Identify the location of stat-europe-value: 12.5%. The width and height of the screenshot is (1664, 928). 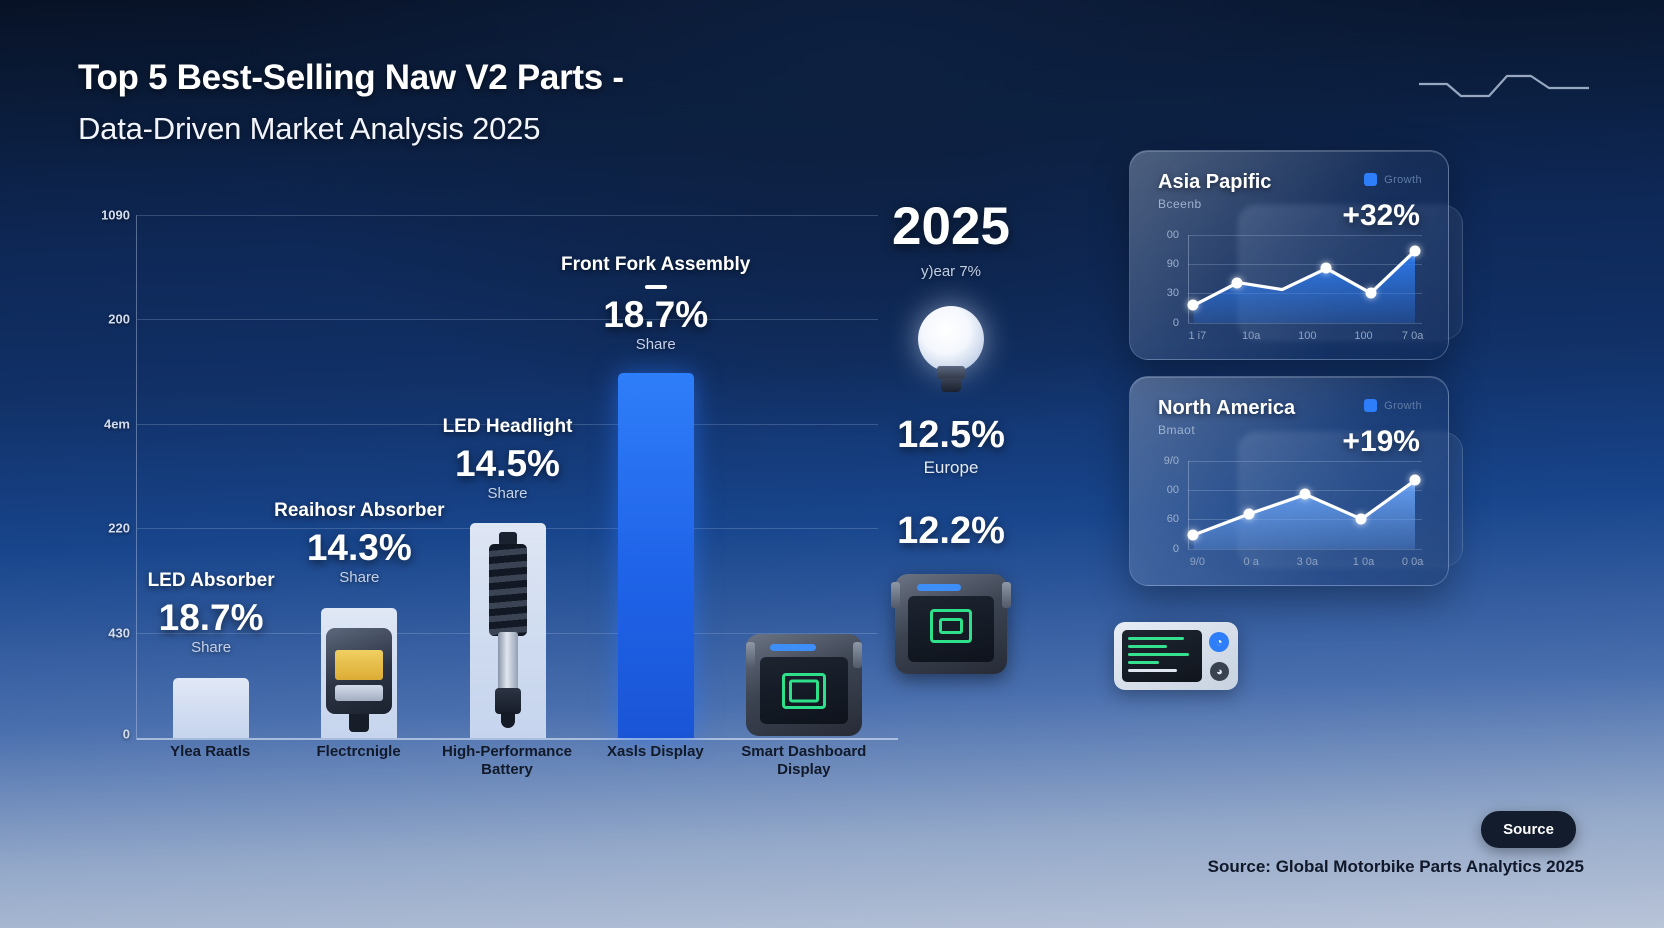
(951, 435).